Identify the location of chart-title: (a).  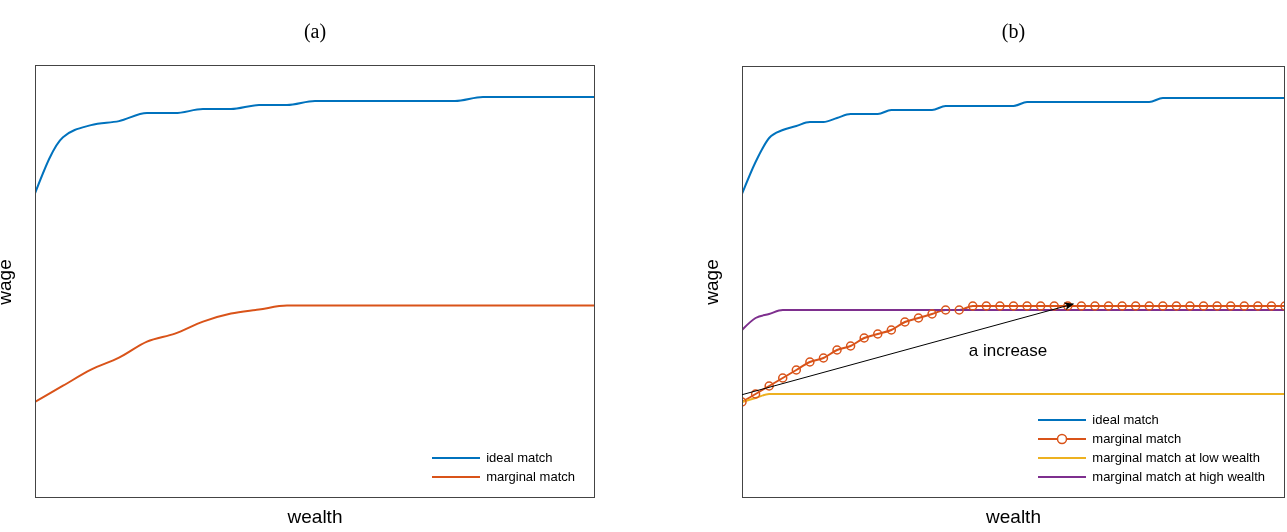
(315, 31).